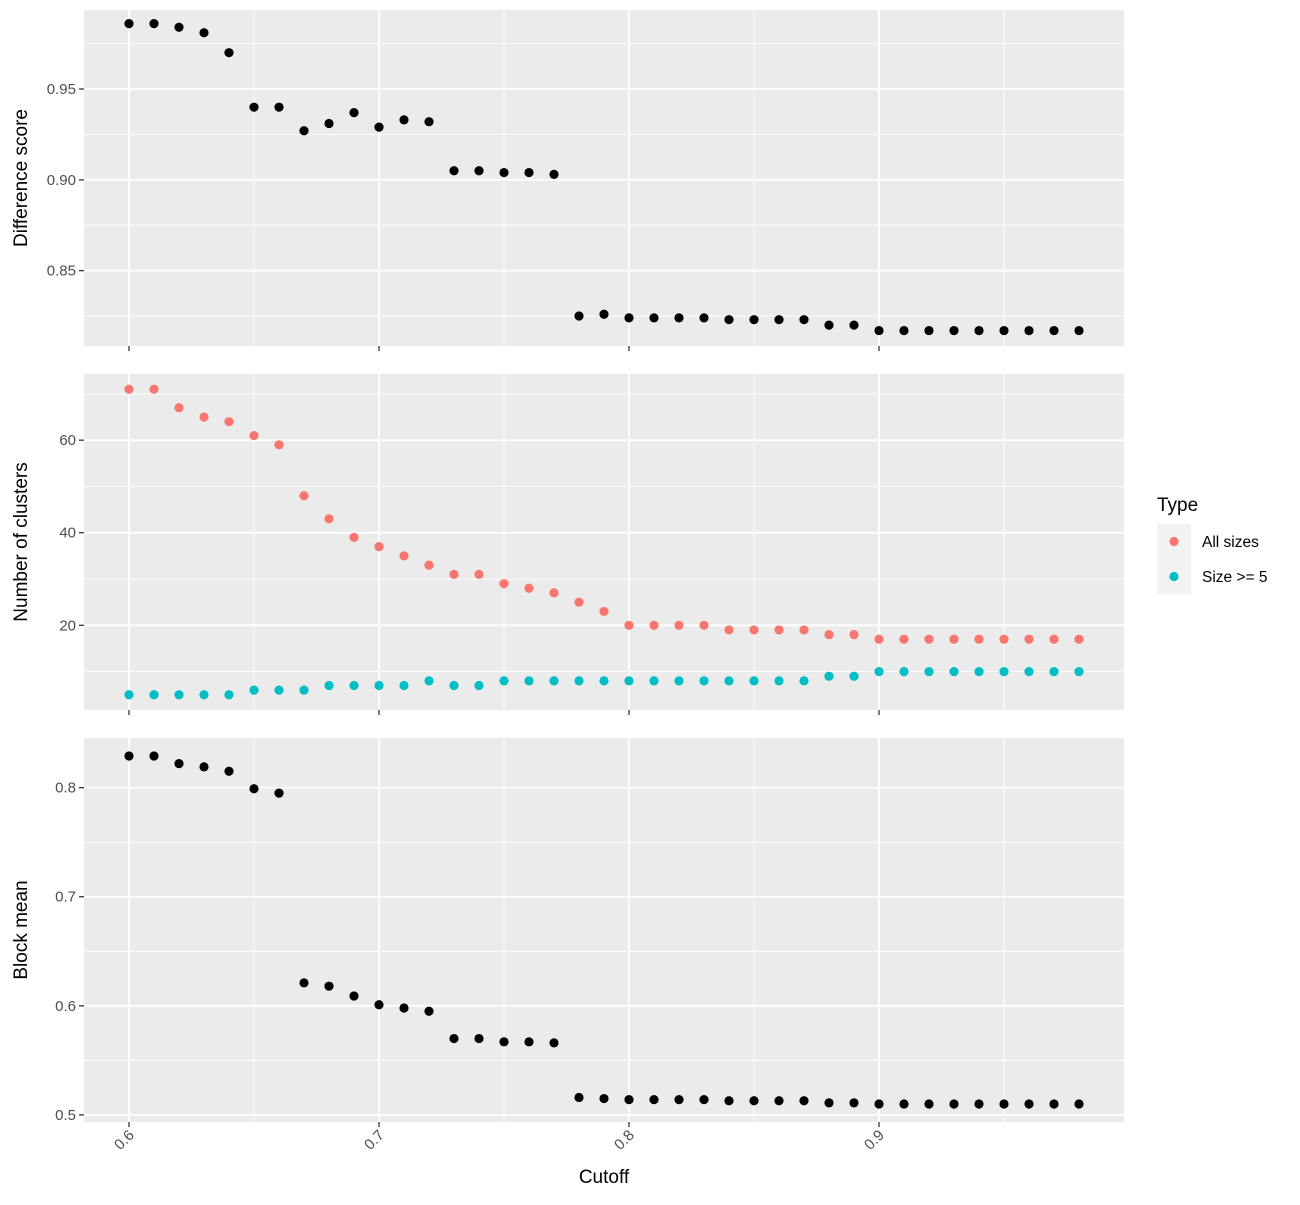 The width and height of the screenshot is (1300, 1205). Describe the element at coordinates (67, 533) in the screenshot. I see `y-tick-label: 40` at that location.